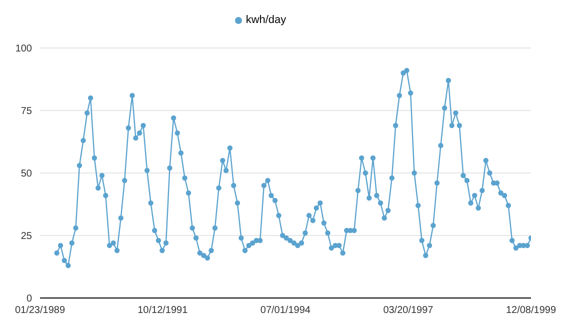  I want to click on x-tick-label: 01/23/1989, so click(40, 310).